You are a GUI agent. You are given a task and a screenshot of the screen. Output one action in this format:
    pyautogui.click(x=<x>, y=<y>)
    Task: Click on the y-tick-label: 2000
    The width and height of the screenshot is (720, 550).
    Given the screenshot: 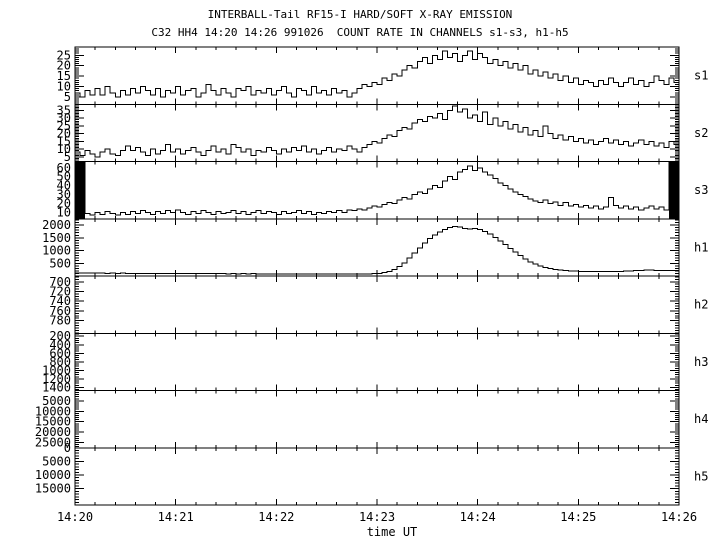 What is the action you would take?
    pyautogui.click(x=56, y=225)
    